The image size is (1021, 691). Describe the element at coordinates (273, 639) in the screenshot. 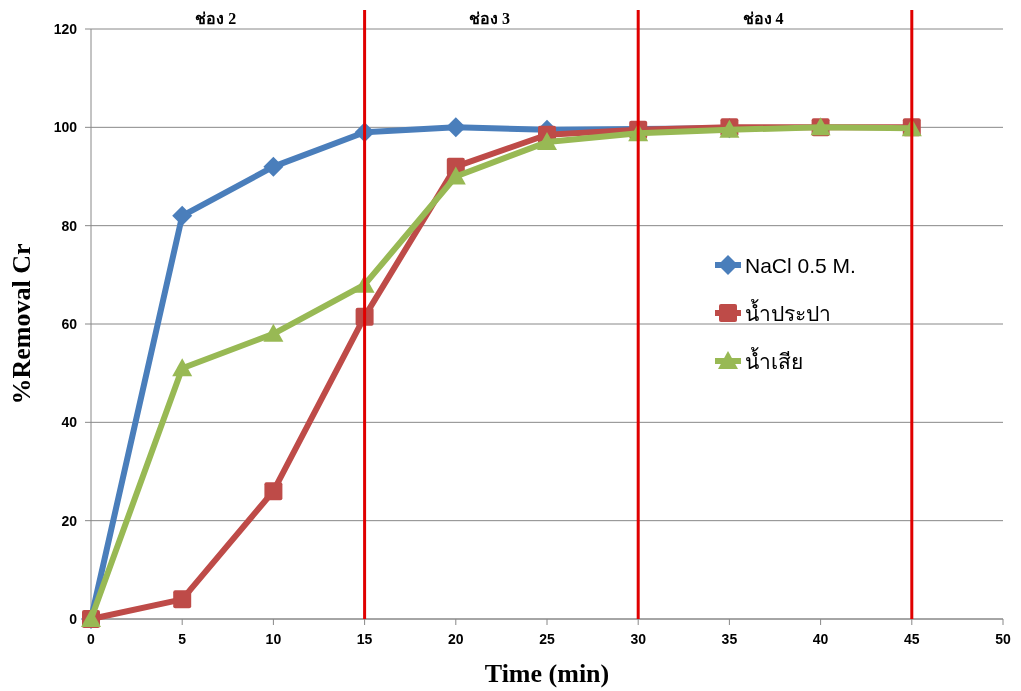

I see `x-tick-label: 10` at that location.